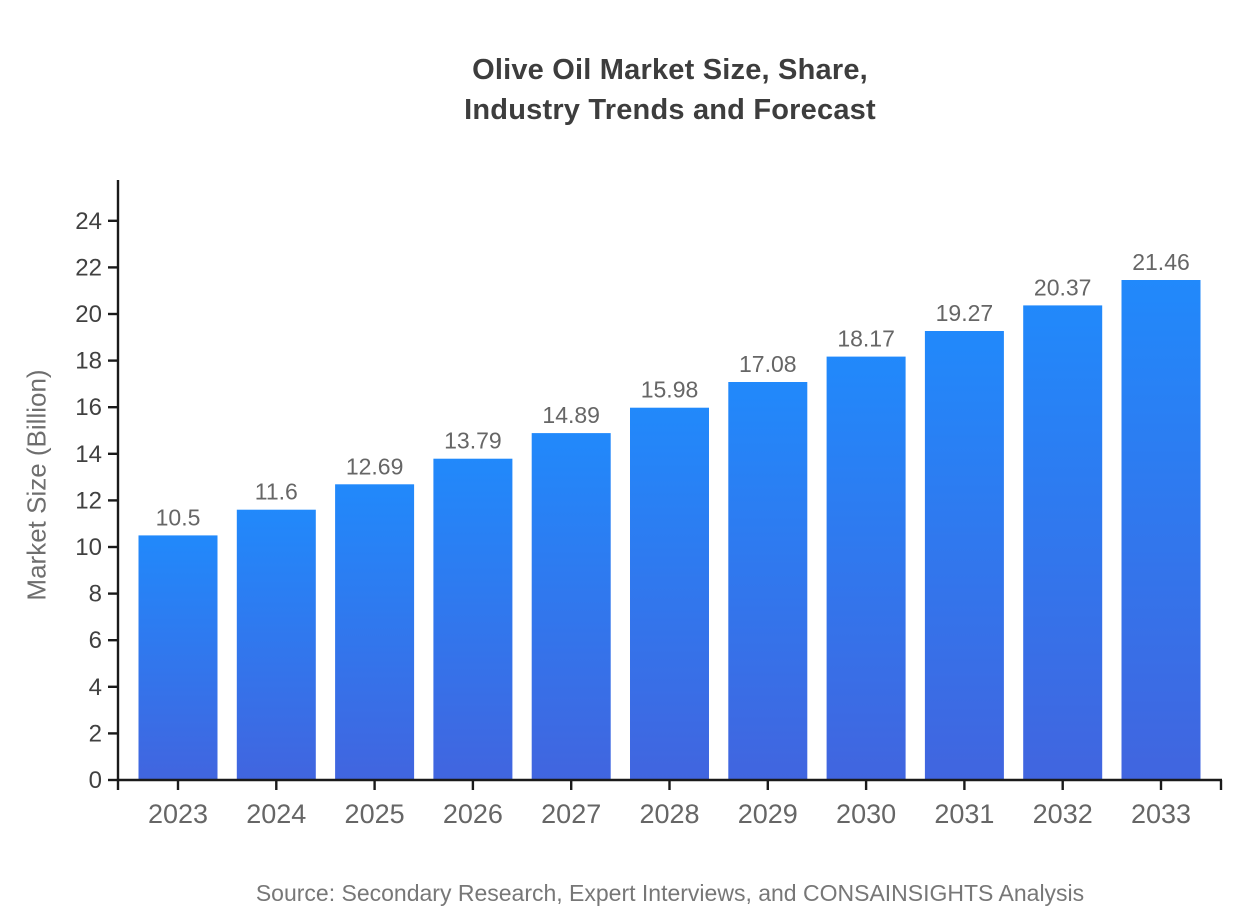 This screenshot has height=920, width=1260. Describe the element at coordinates (768, 364) in the screenshot. I see `bar-value-label: 17.08` at that location.